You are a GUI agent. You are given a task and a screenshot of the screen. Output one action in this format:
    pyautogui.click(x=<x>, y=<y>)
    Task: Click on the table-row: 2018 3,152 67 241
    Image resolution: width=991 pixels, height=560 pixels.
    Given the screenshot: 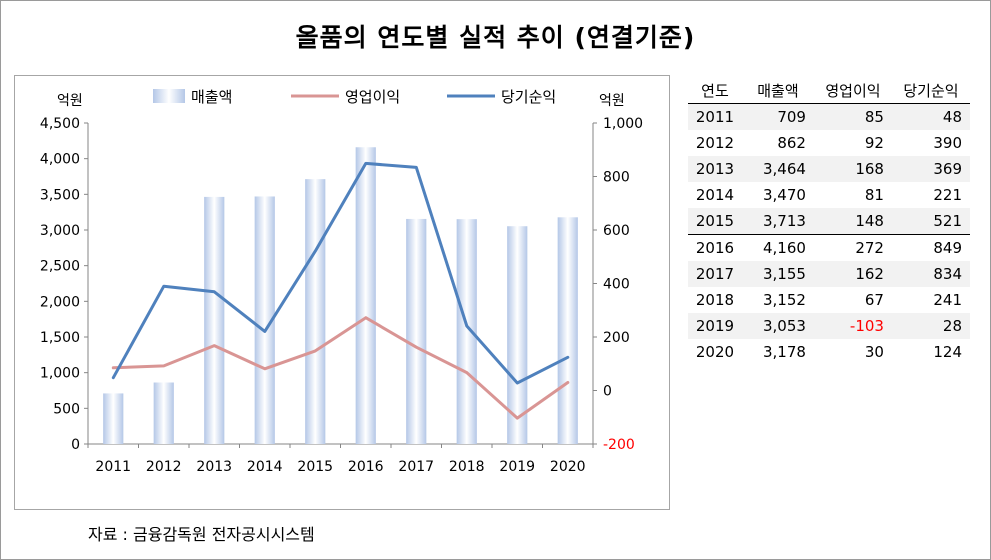 What is the action you would take?
    pyautogui.click(x=829, y=300)
    